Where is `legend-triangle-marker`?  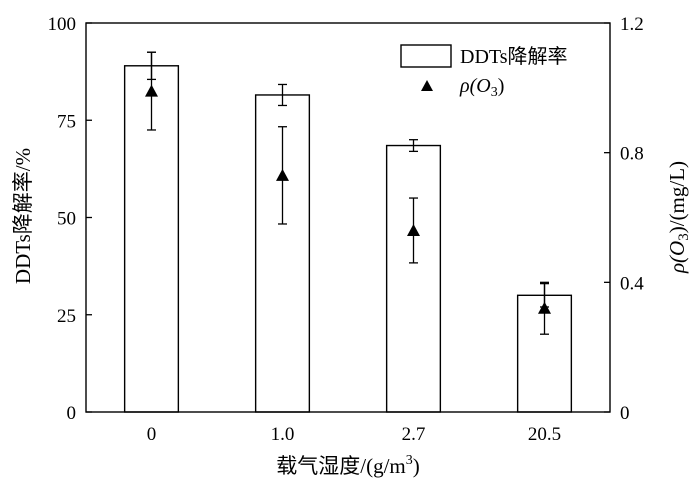 legend-triangle-marker is located at coordinates (427, 85).